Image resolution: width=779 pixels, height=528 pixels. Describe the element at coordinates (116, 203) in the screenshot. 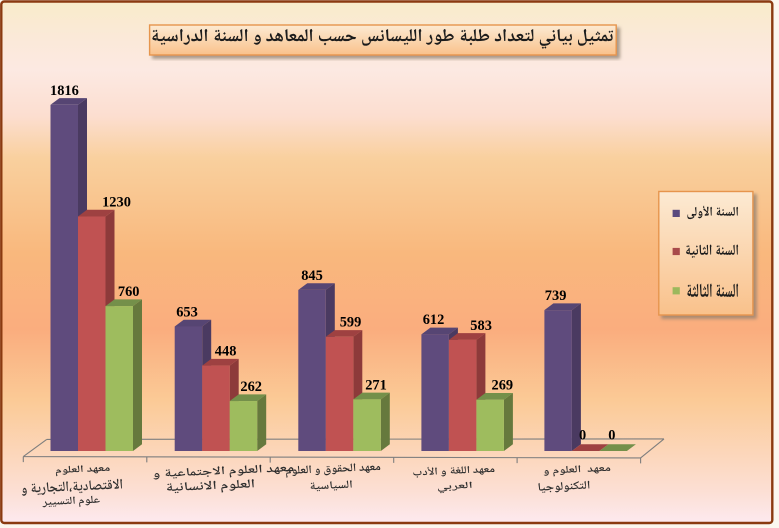

I see `svg-text: 1230` at that location.